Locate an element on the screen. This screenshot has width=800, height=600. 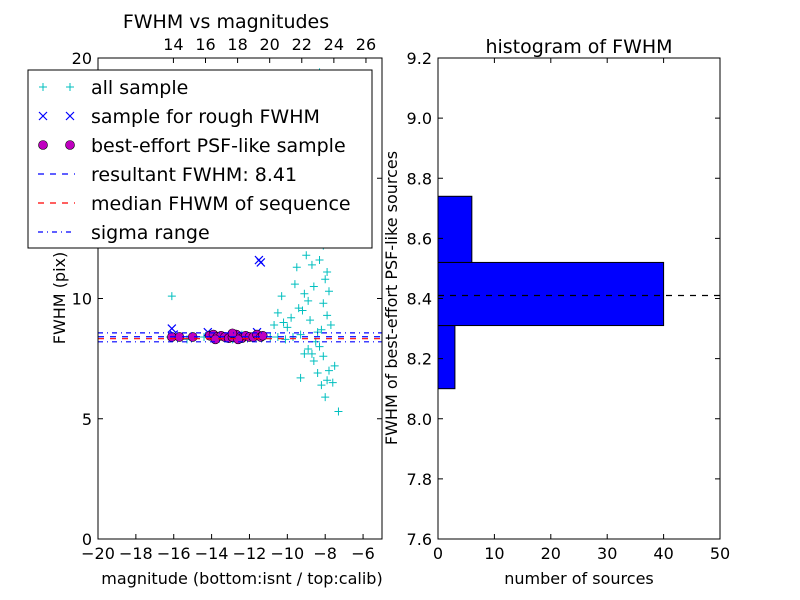
x-tick-label: −12 is located at coordinates (250, 553).